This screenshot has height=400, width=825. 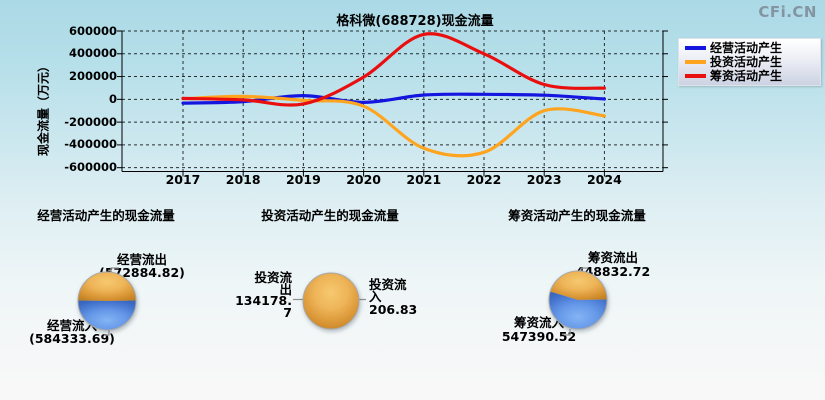 What do you see at coordinates (746, 75) in the screenshot?
I see `legend-label: 筹资活动产生` at bounding box center [746, 75].